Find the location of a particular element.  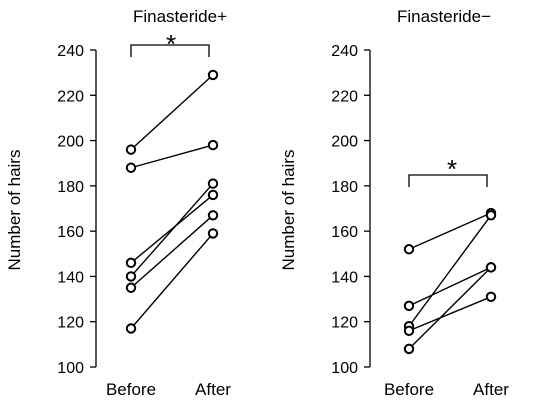

chart-title: Finasteride+ is located at coordinates (180, 16).